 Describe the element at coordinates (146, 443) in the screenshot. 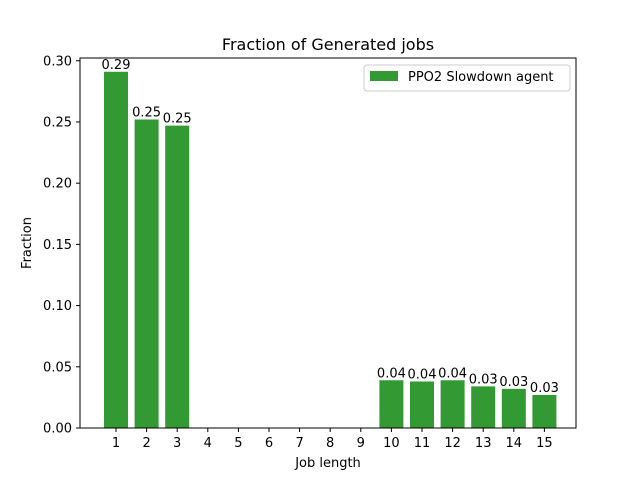

I see `x-tick-label: 2` at that location.